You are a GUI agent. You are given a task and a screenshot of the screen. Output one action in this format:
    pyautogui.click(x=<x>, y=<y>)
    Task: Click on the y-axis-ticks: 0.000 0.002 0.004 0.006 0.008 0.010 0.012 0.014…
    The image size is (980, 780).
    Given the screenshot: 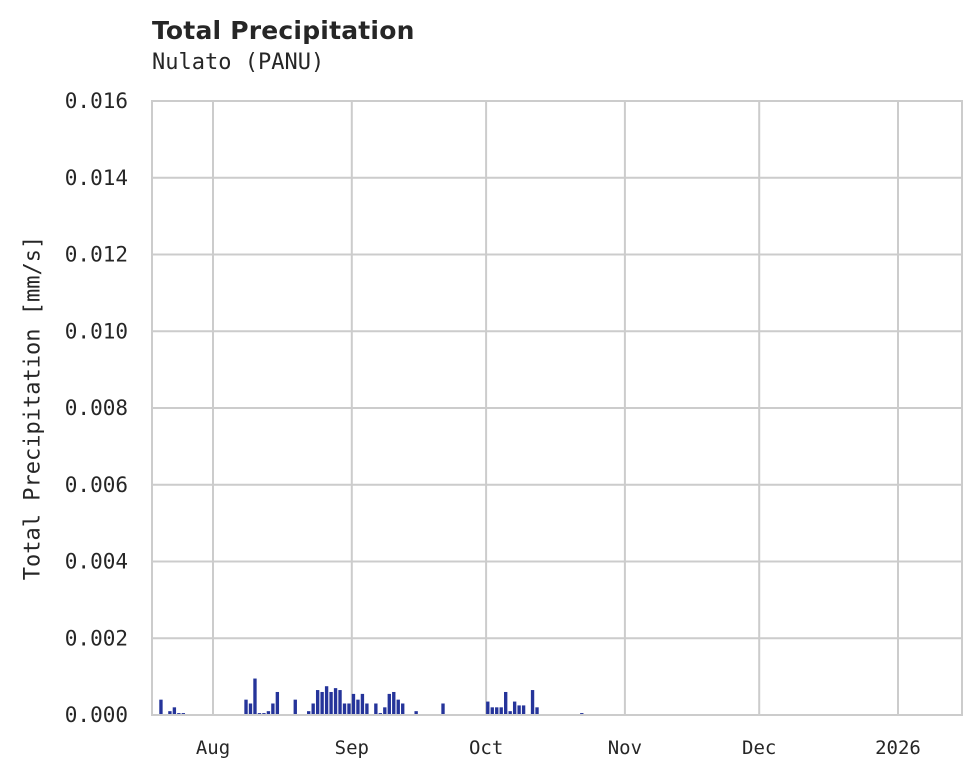 What is the action you would take?
    pyautogui.click(x=96, y=408)
    